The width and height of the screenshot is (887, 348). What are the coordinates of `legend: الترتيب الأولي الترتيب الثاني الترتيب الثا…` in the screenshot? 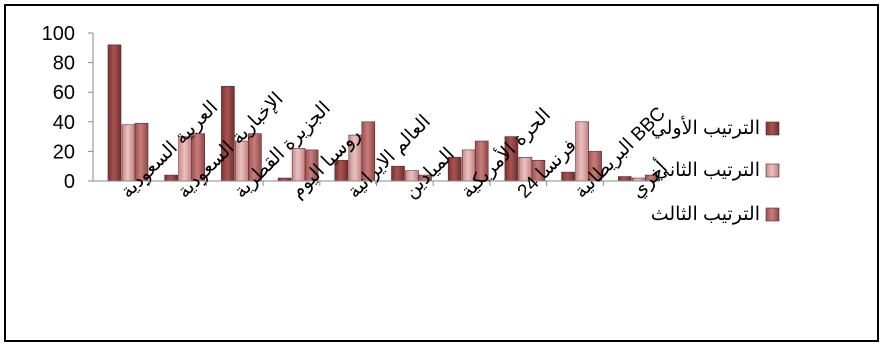 It's located at (715, 170).